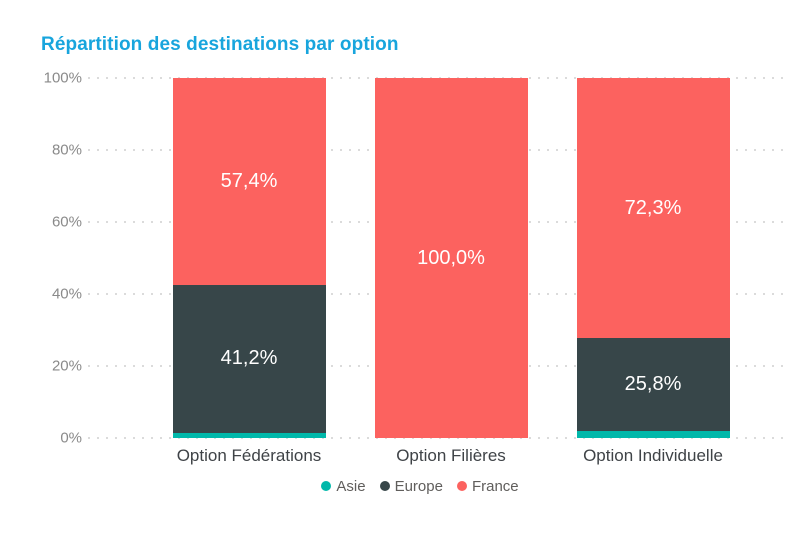 The width and height of the screenshot is (800, 541). What do you see at coordinates (351, 486) in the screenshot?
I see `legend-label: Asie` at bounding box center [351, 486].